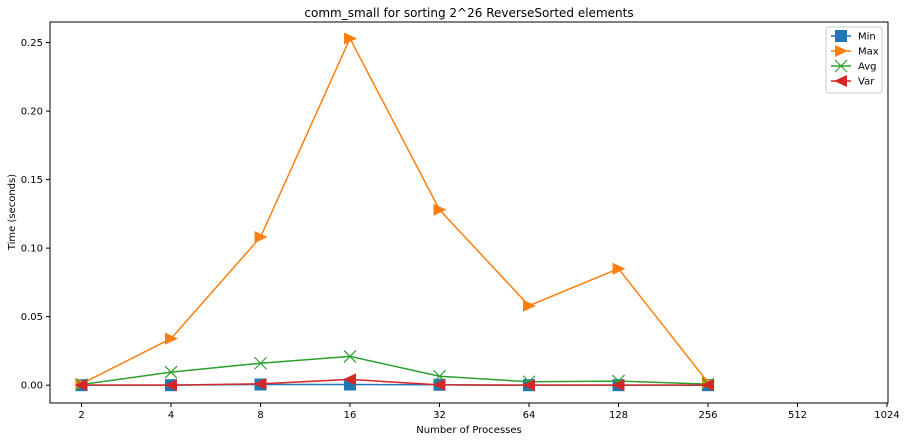  Describe the element at coordinates (841, 51) in the screenshot. I see `legend-marker-max` at that location.